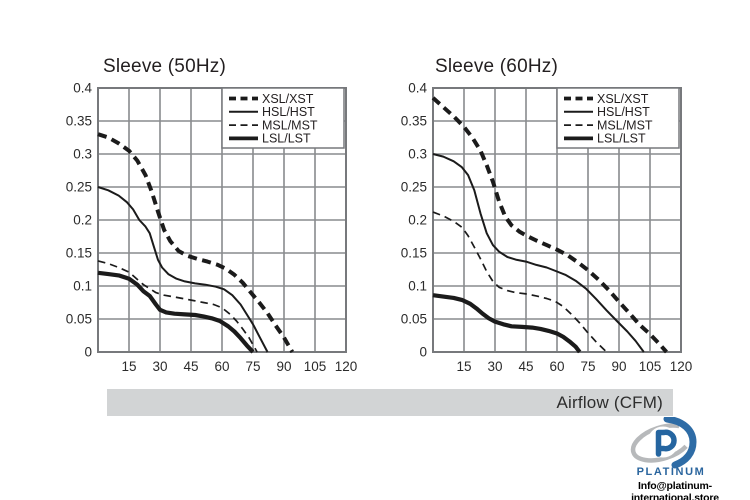  What do you see at coordinates (609, 402) in the screenshot?
I see `airflow-axis-label: Airflow (CFM)` at bounding box center [609, 402].